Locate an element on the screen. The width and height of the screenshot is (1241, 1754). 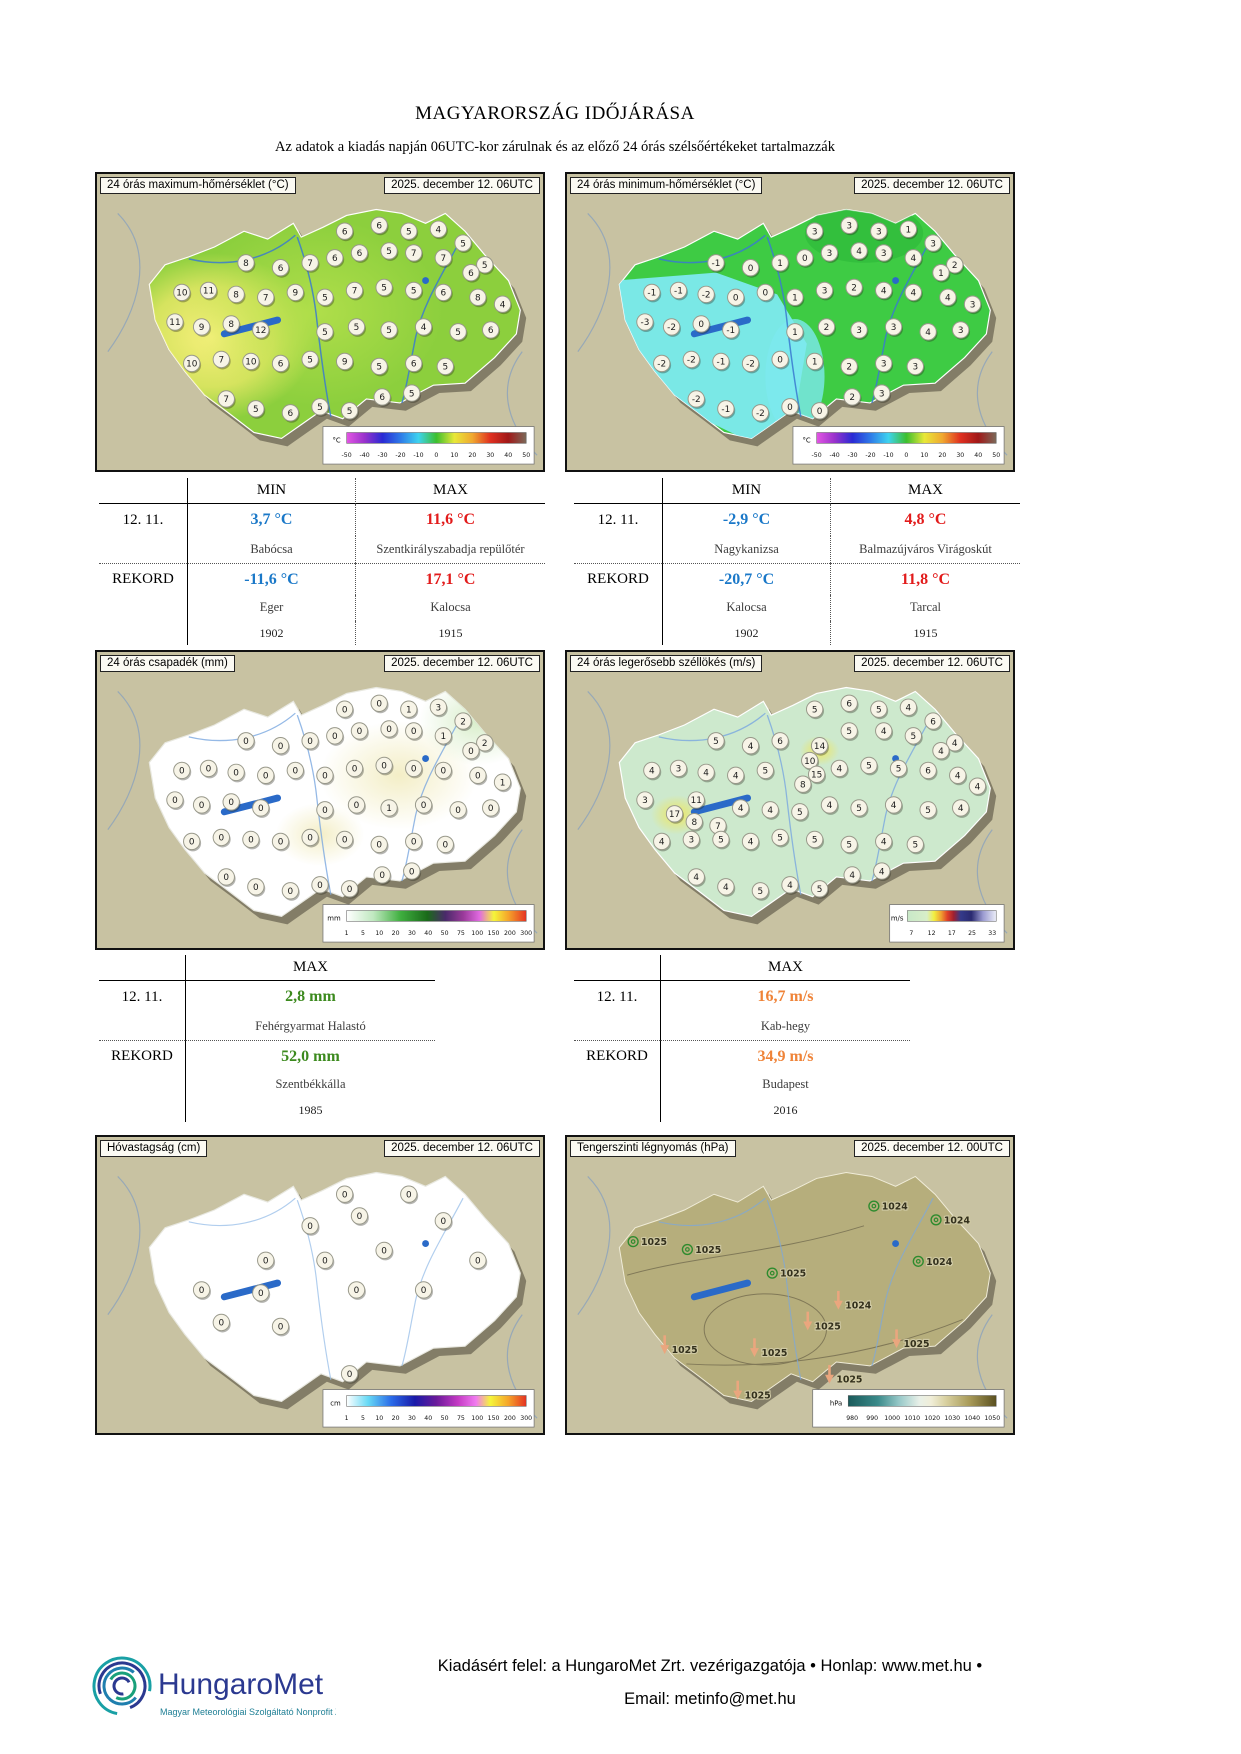
legend-tick: 50 is located at coordinates (526, 455).